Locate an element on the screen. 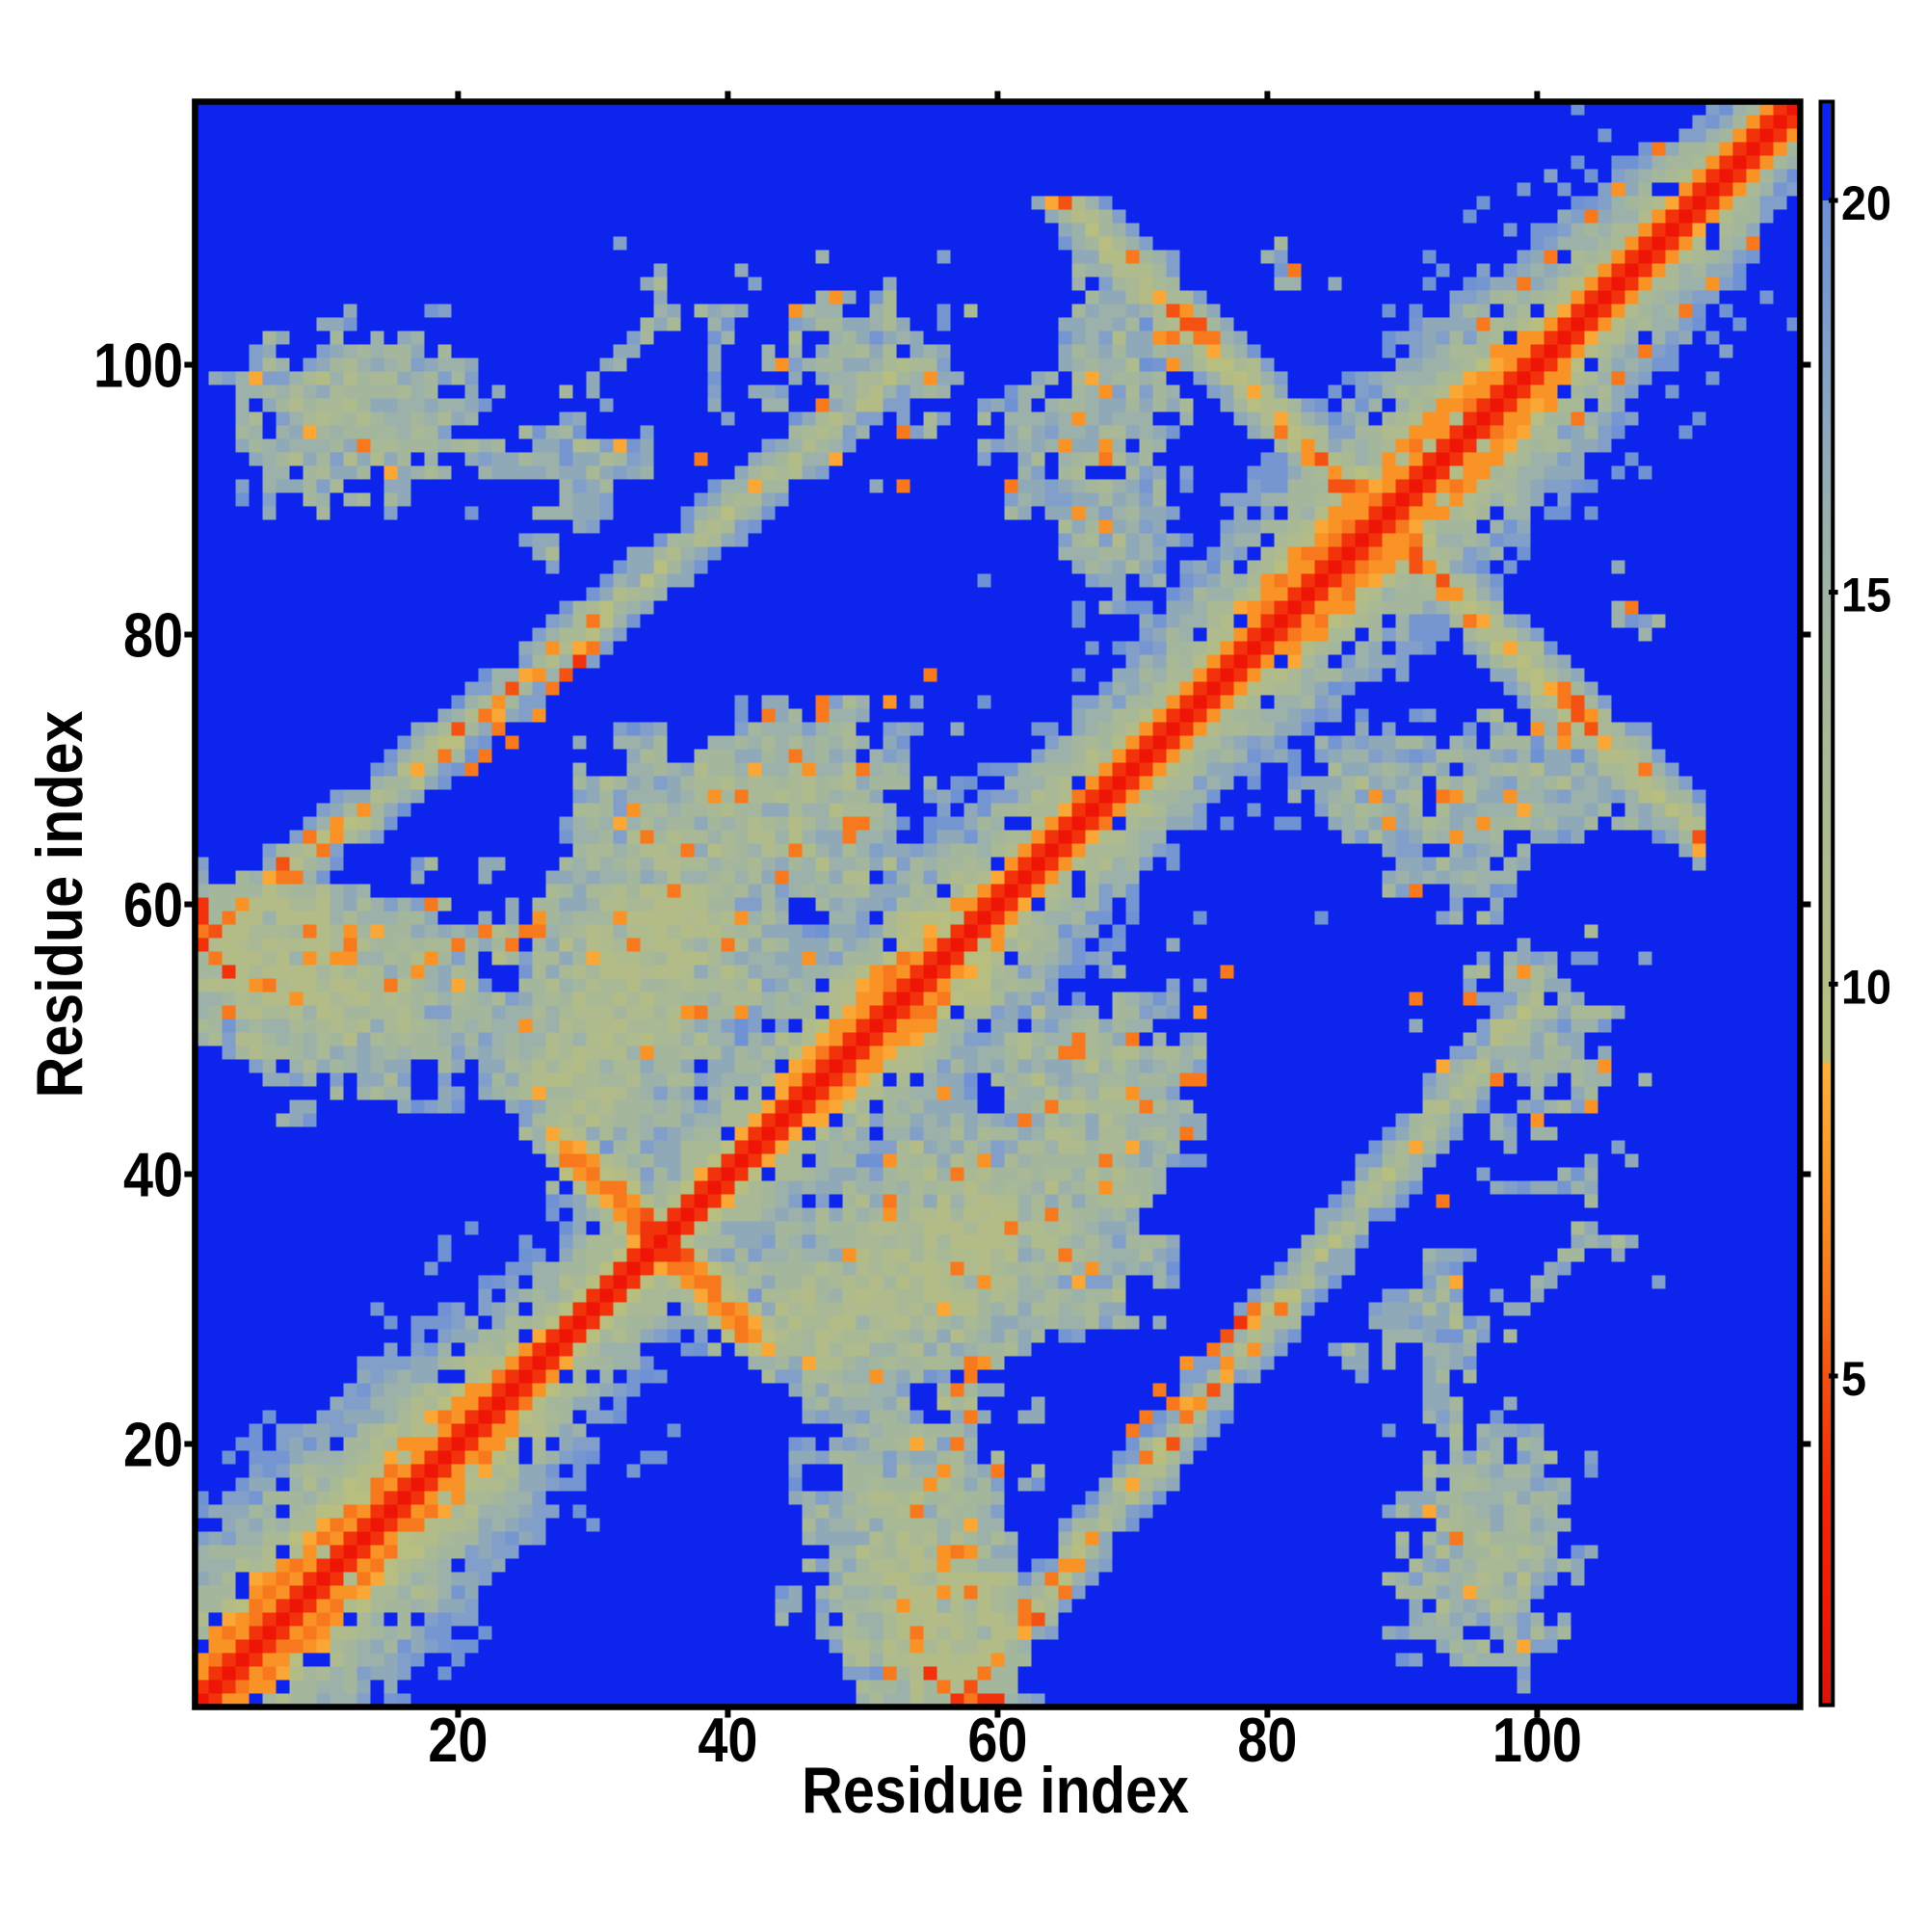 This screenshot has width=1927, height=1932. svg-text: 5 is located at coordinates (1854, 1379).